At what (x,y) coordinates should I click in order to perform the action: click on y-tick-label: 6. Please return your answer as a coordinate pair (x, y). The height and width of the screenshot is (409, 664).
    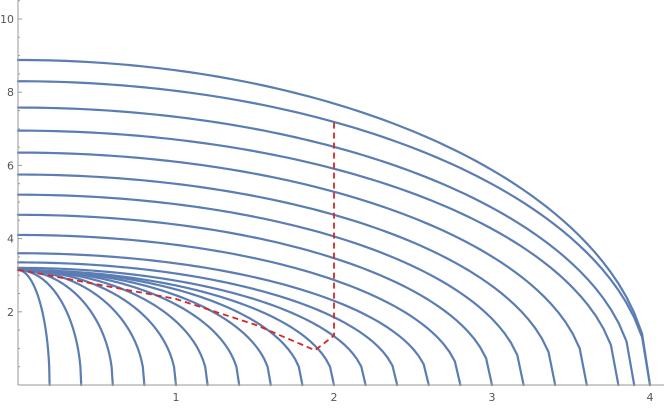
    Looking at the image, I should click on (10, 165).